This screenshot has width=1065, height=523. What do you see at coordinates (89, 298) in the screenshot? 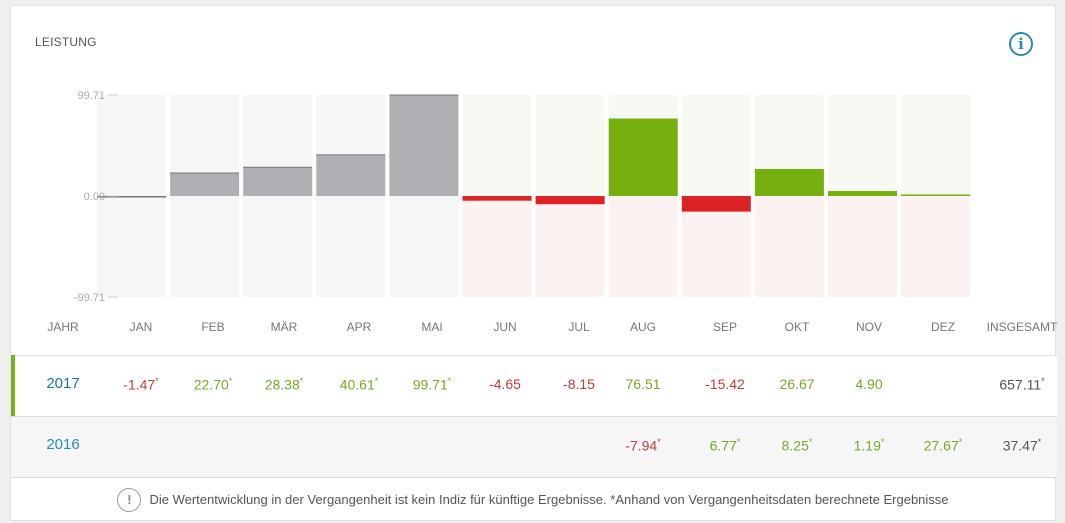
I see `y-tick-label: -99.71` at bounding box center [89, 298].